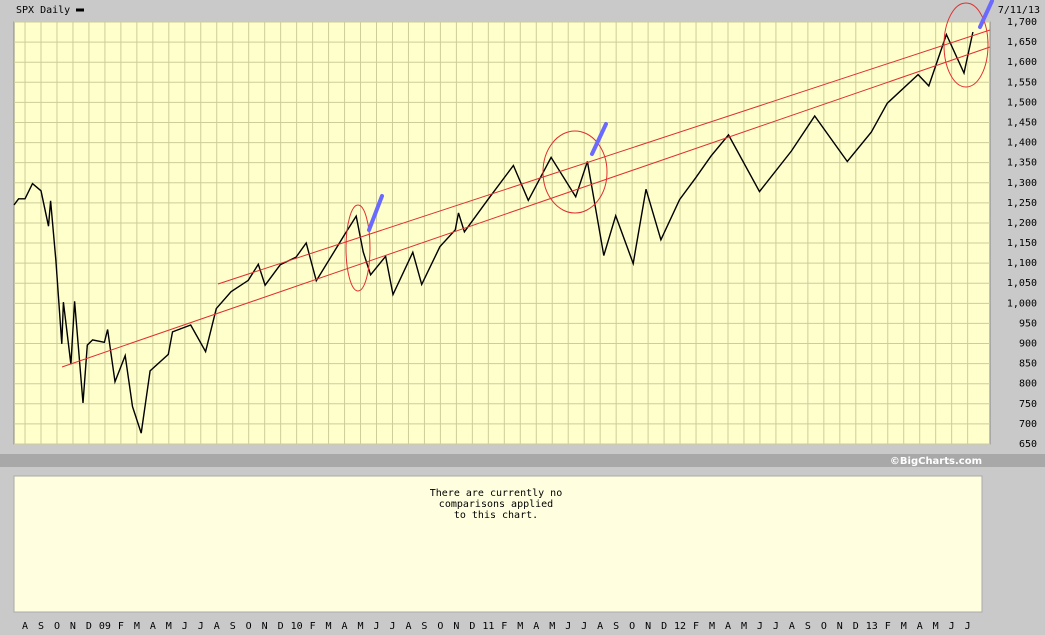  What do you see at coordinates (680, 626) in the screenshot?
I see `x-tick-label: 12` at bounding box center [680, 626].